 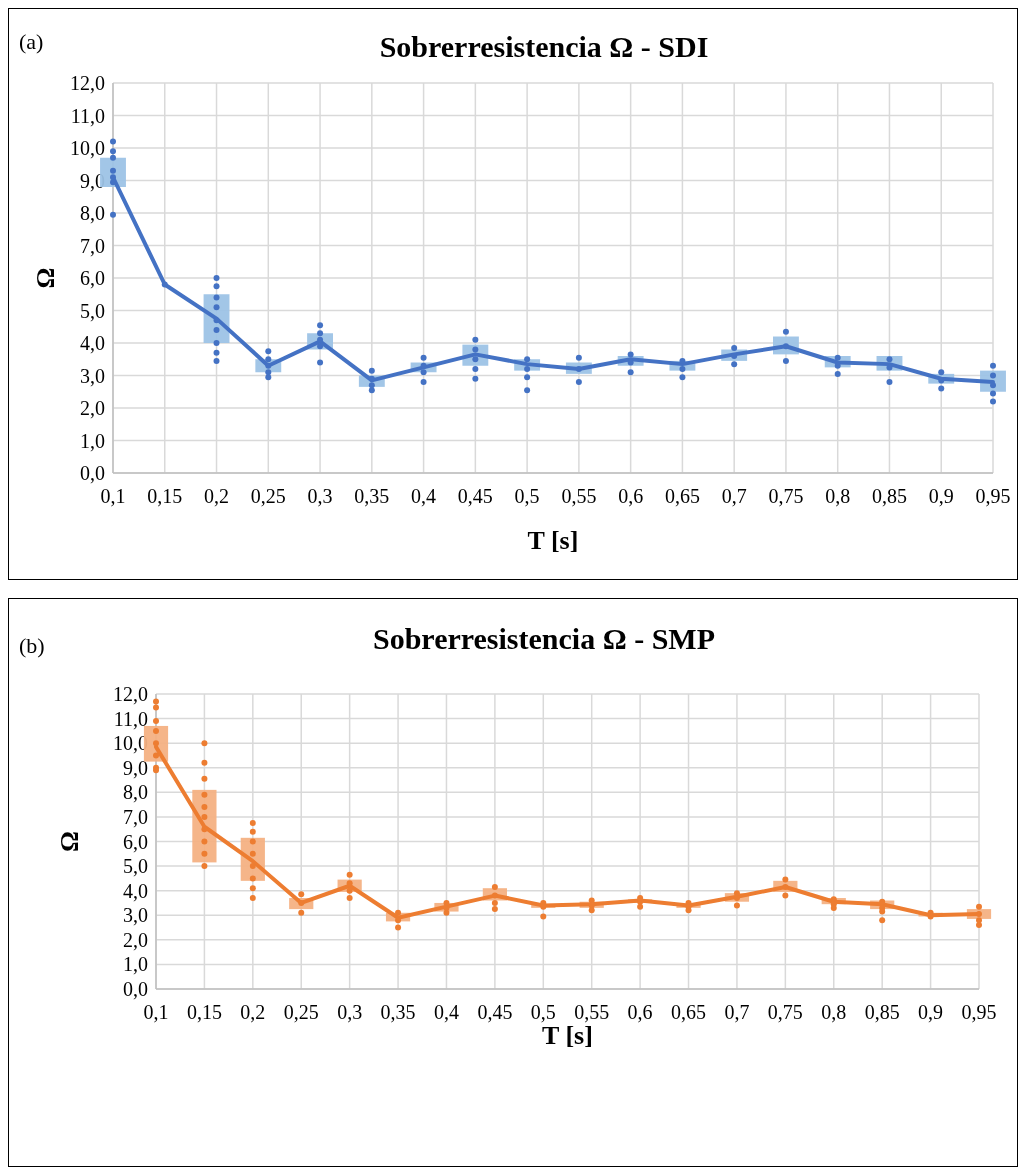 What do you see at coordinates (32, 645) in the screenshot?
I see `text: (b)` at bounding box center [32, 645].